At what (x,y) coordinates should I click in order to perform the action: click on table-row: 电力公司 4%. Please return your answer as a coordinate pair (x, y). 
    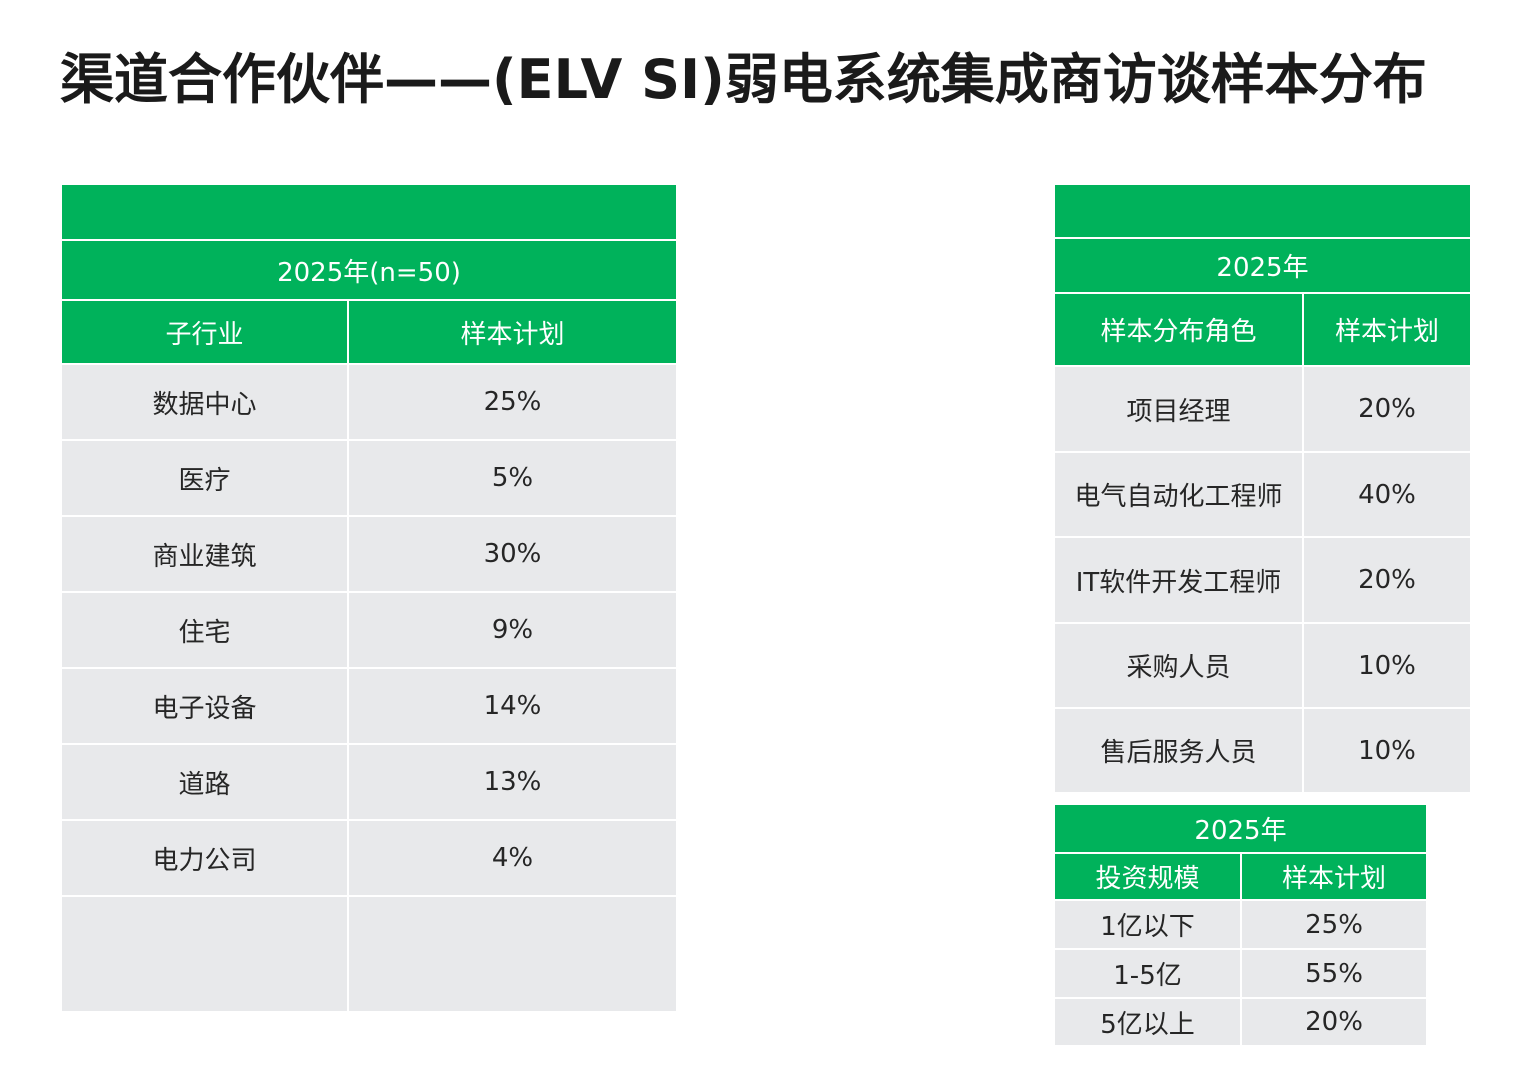
    Looking at the image, I should click on (369, 858).